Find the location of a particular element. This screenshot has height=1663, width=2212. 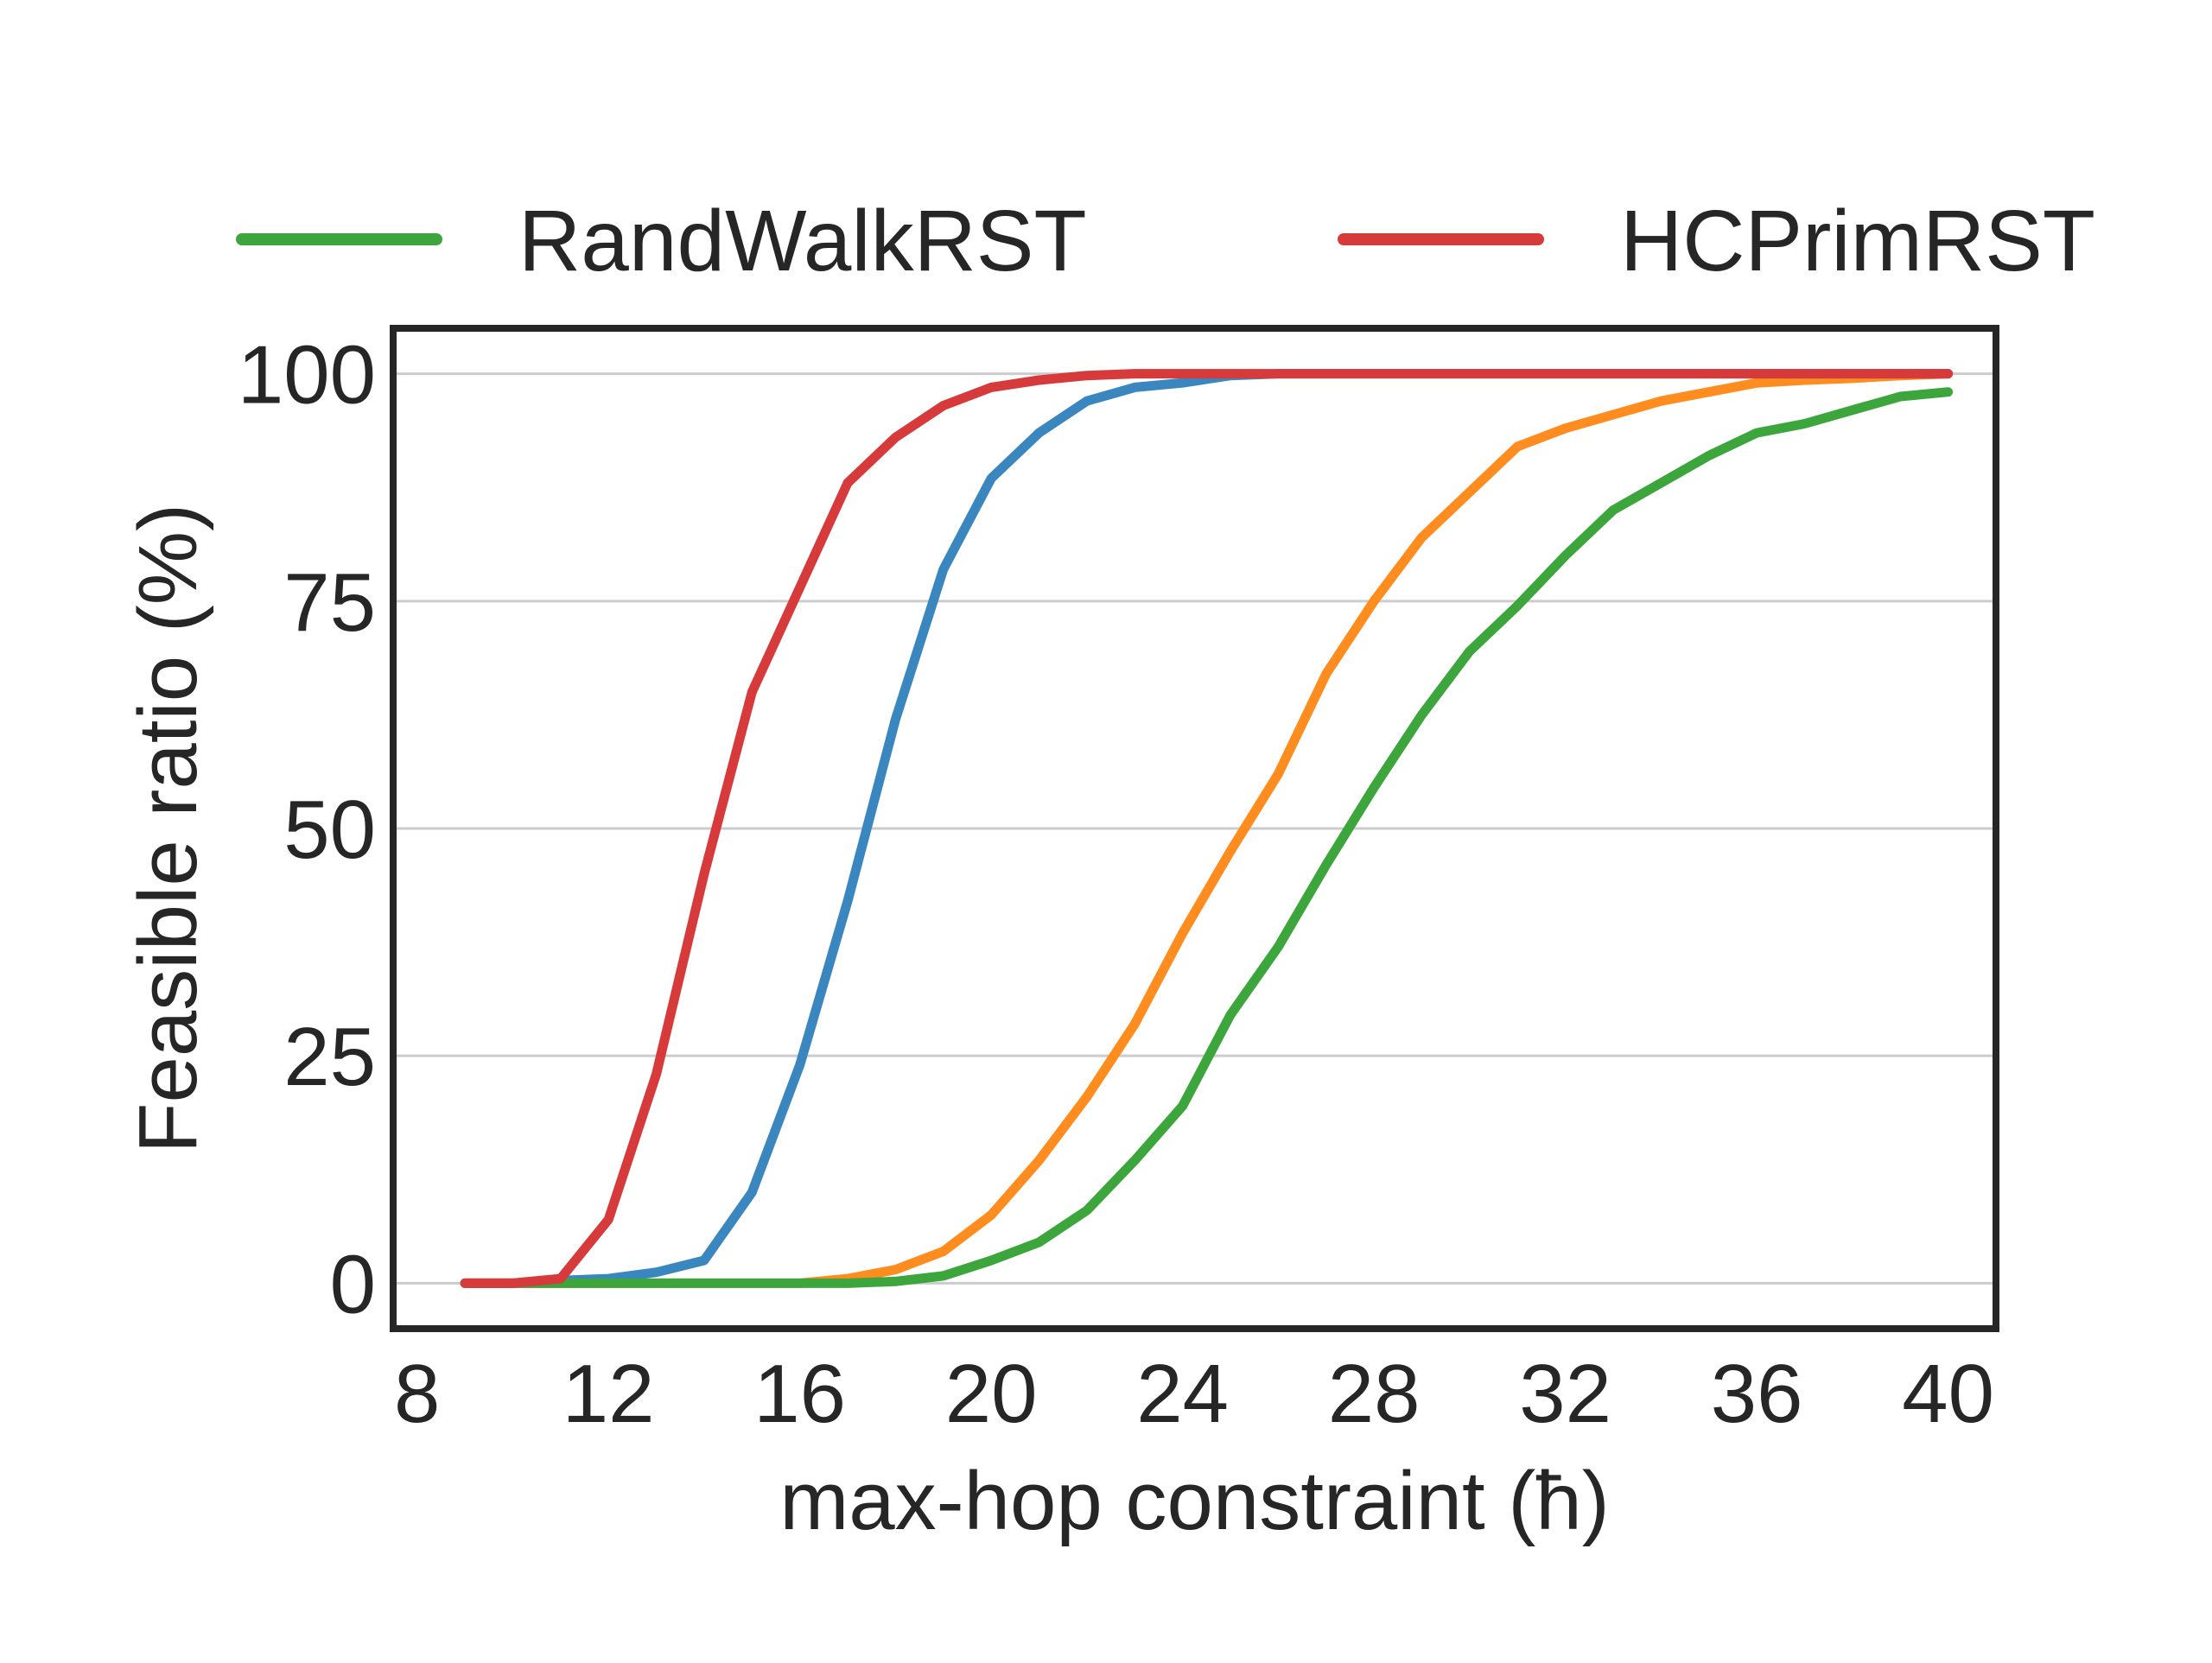

y-axis-ticks: 0 25 50 75 100 is located at coordinates (307, 830).